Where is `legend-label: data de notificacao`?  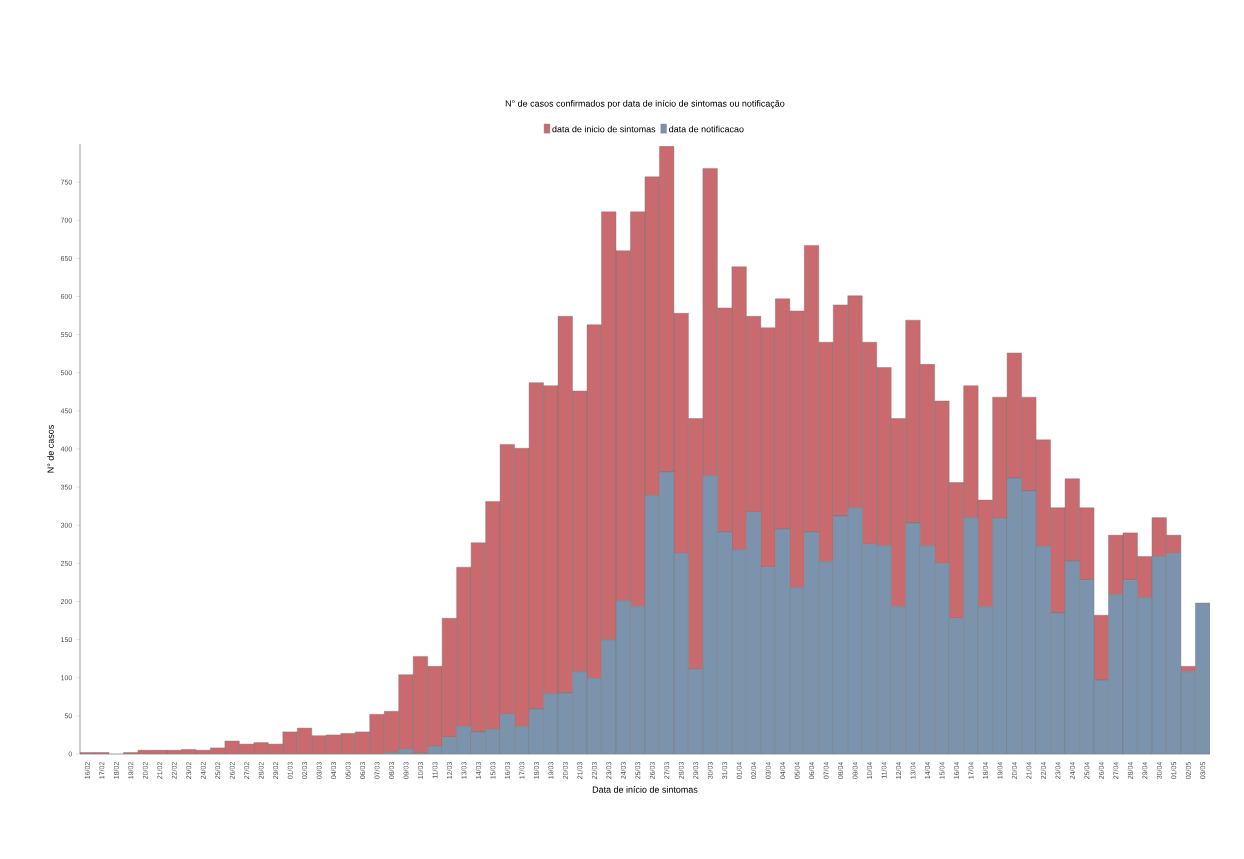
legend-label: data de notificacao is located at coordinates (706, 129).